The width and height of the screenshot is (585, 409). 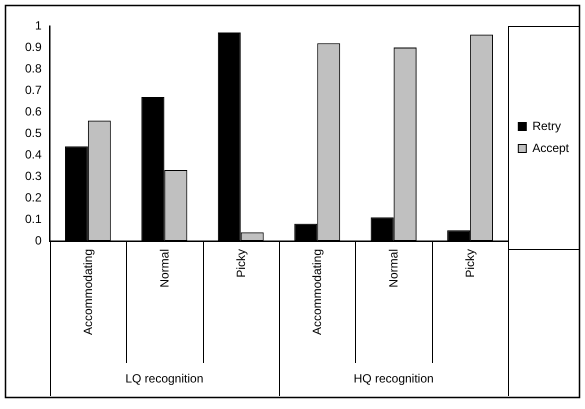 I want to click on y-tick-label: 1, so click(x=38, y=25).